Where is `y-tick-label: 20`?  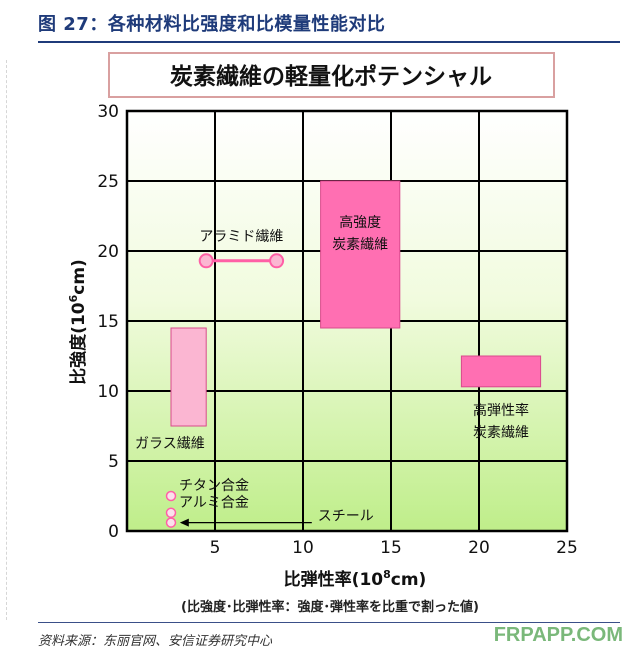
y-tick-label: 20 is located at coordinates (108, 252).